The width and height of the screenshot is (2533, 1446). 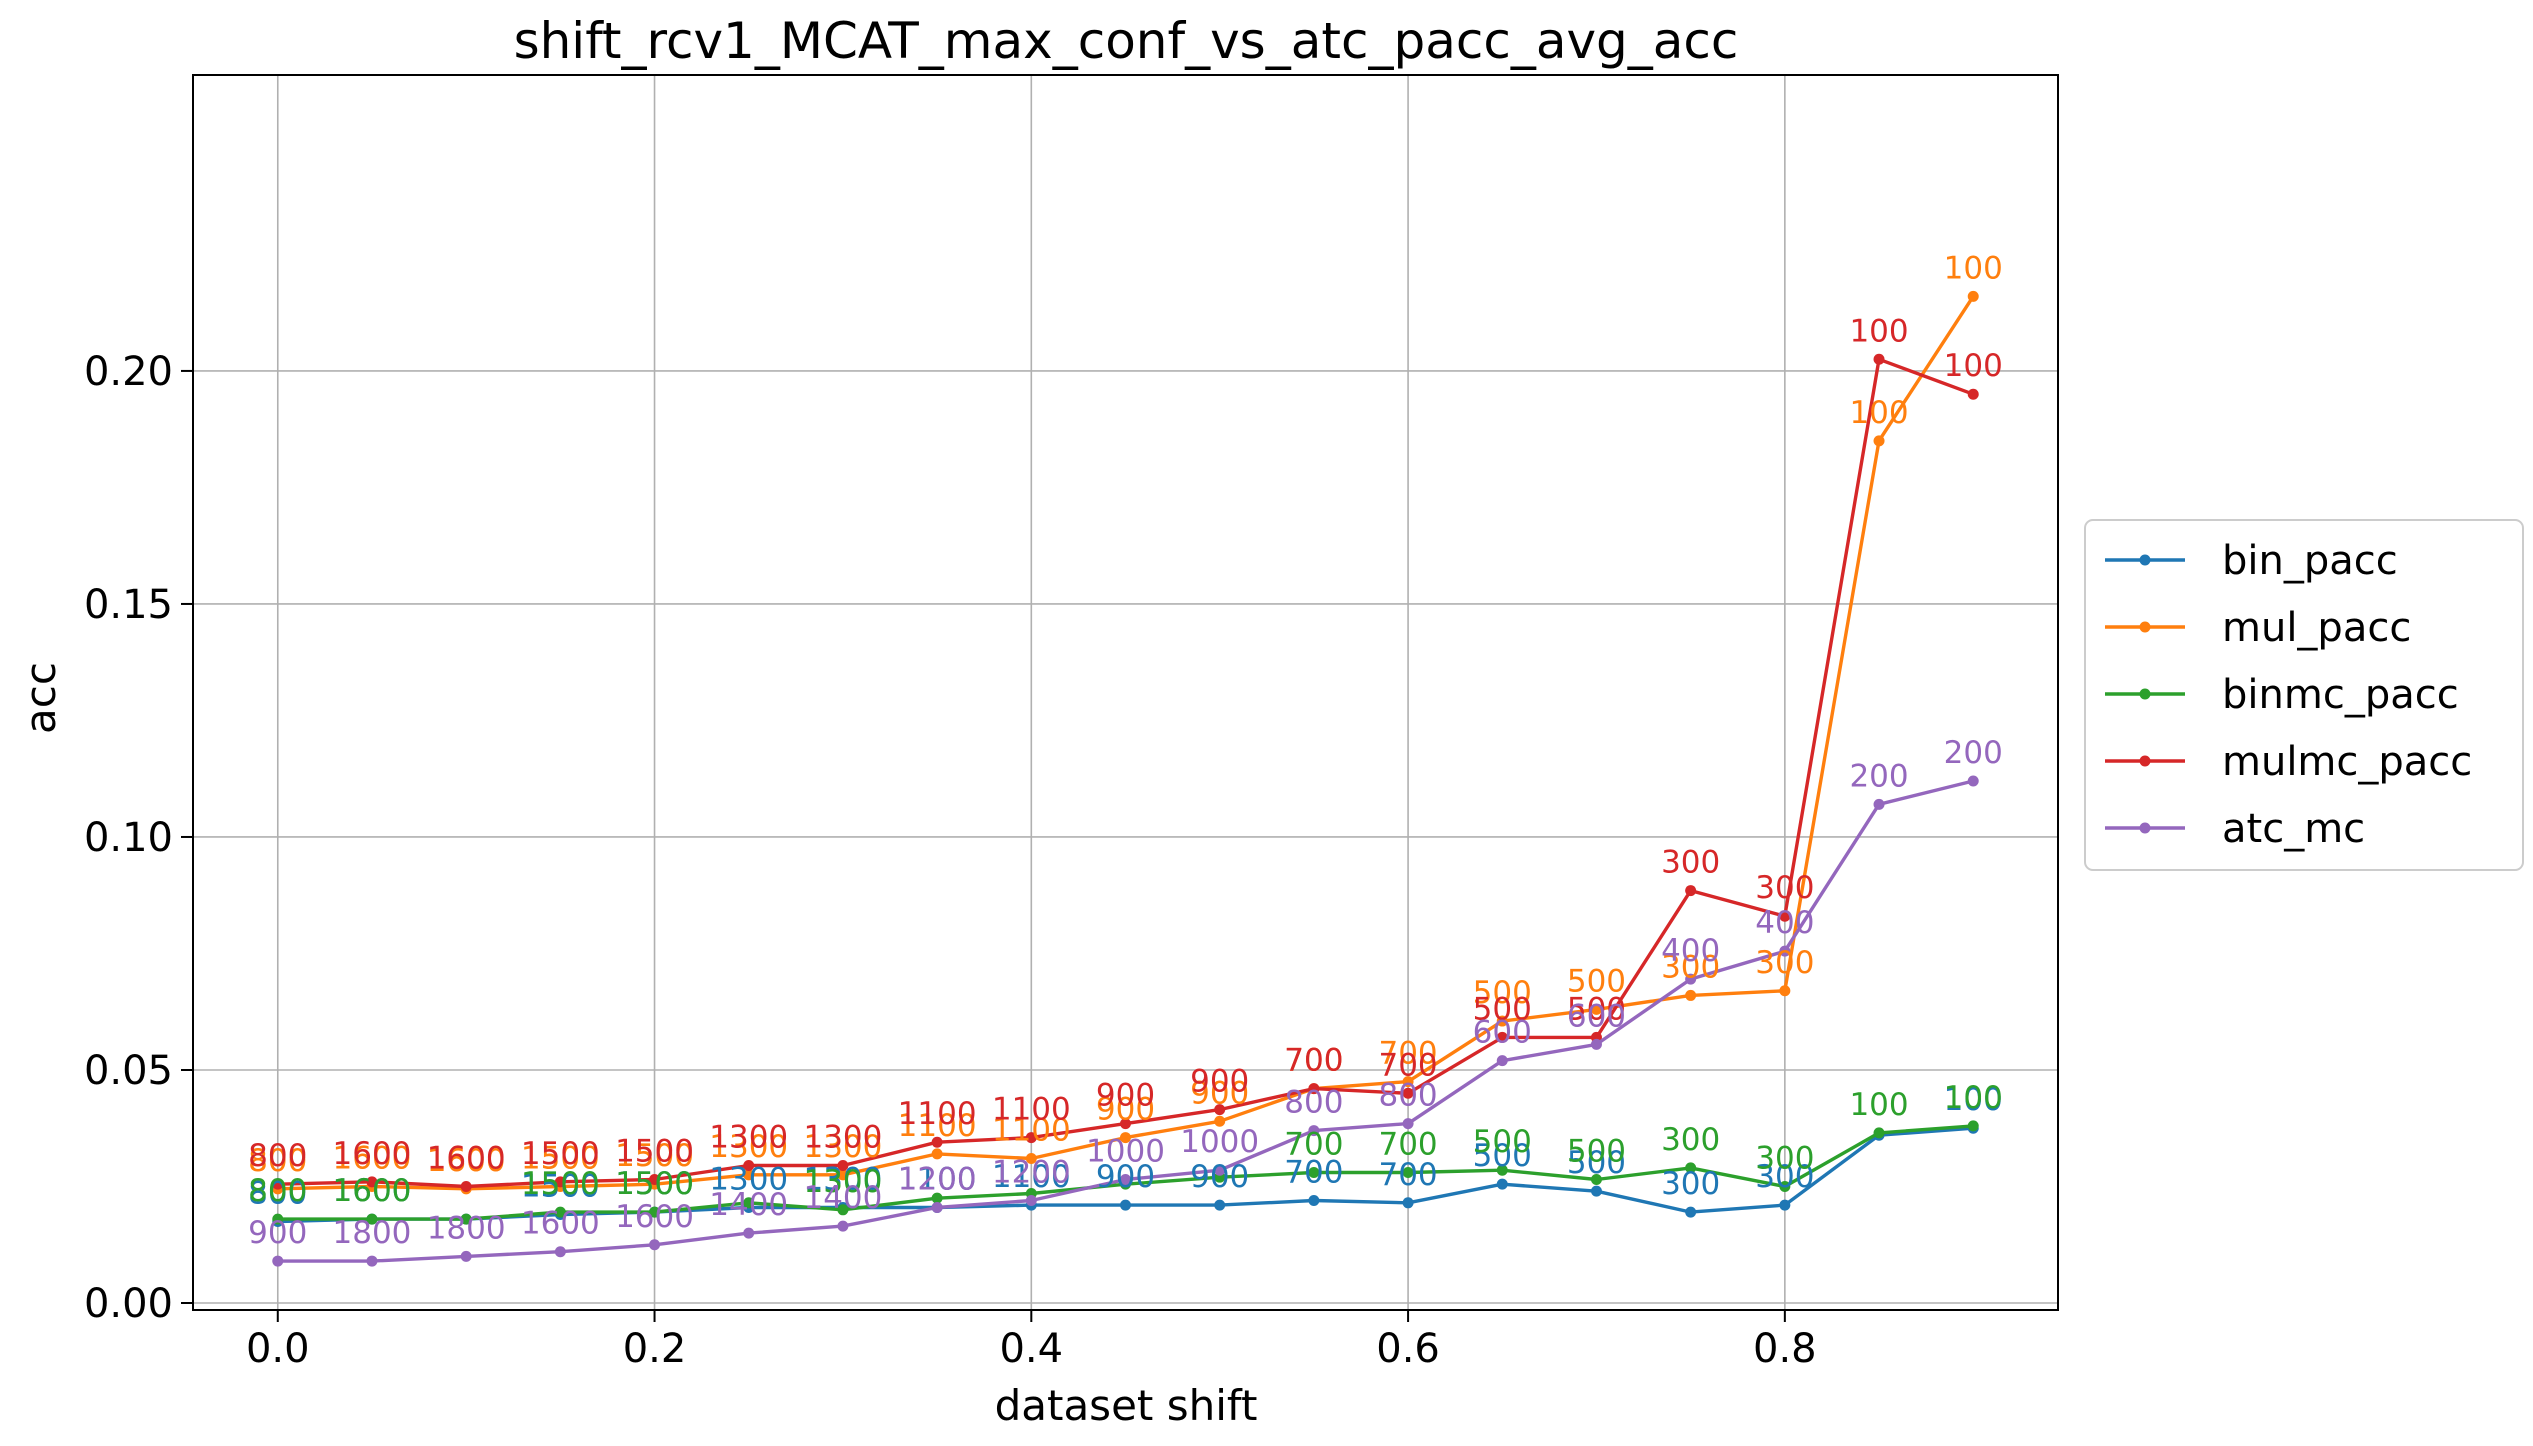 I want to click on data-label-atc_mc: 900, so click(x=277, y=1233).